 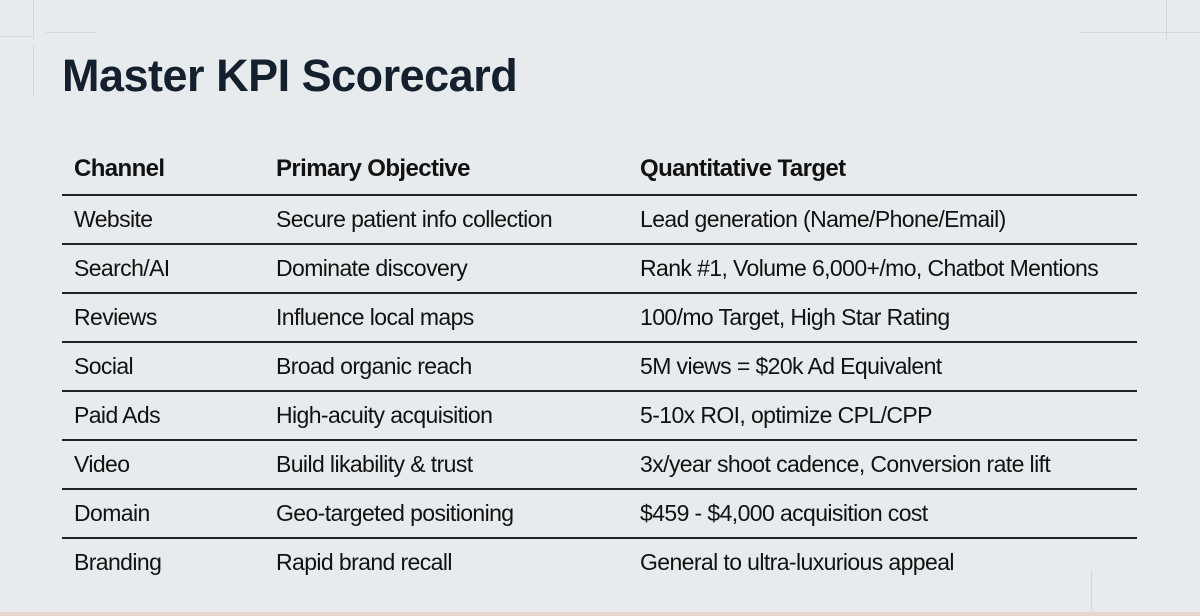 What do you see at coordinates (373, 168) in the screenshot?
I see `column-header: Primary Objective` at bounding box center [373, 168].